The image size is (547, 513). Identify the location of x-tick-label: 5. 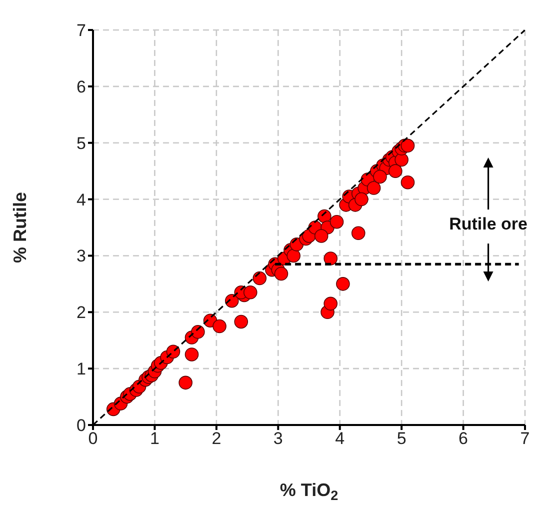
(401, 438).